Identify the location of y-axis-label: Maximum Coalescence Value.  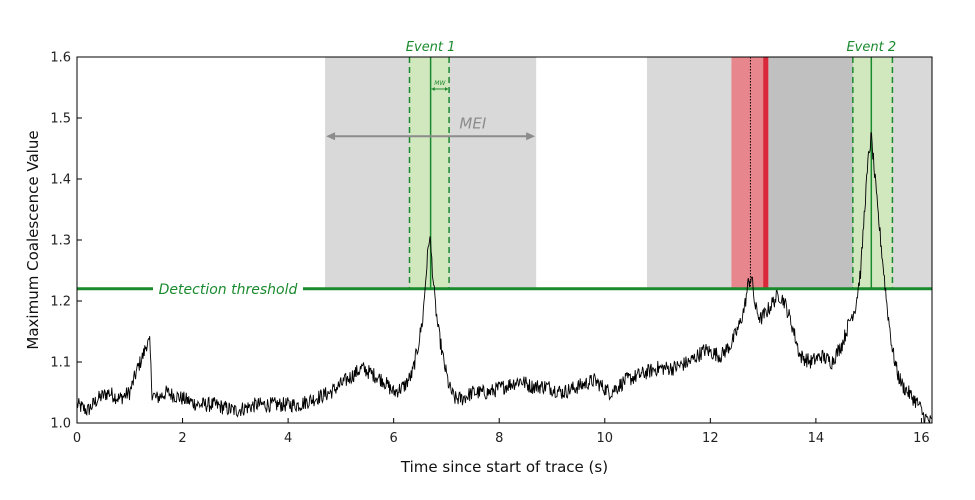
(33, 239).